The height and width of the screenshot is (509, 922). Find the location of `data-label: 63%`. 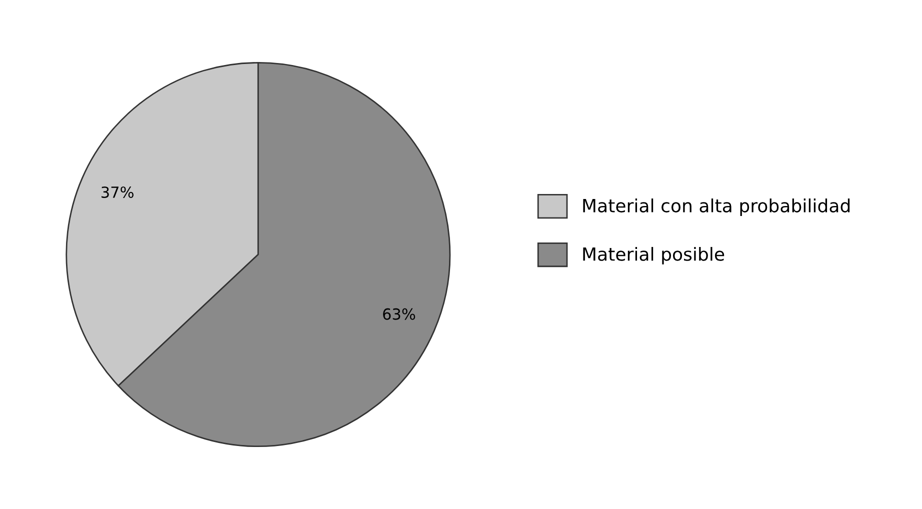

data-label: 63% is located at coordinates (399, 314).